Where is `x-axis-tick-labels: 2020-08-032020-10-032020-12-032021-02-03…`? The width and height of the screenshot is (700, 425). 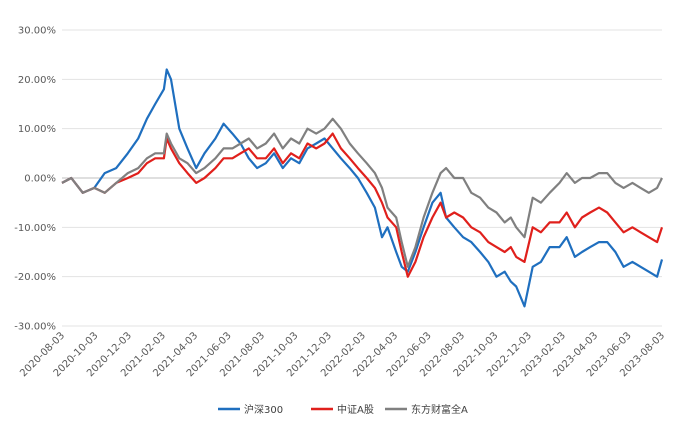 x-axis-tick-labels: 2020-08-032020-10-032020-12-032021-02-03… is located at coordinates (342, 354).